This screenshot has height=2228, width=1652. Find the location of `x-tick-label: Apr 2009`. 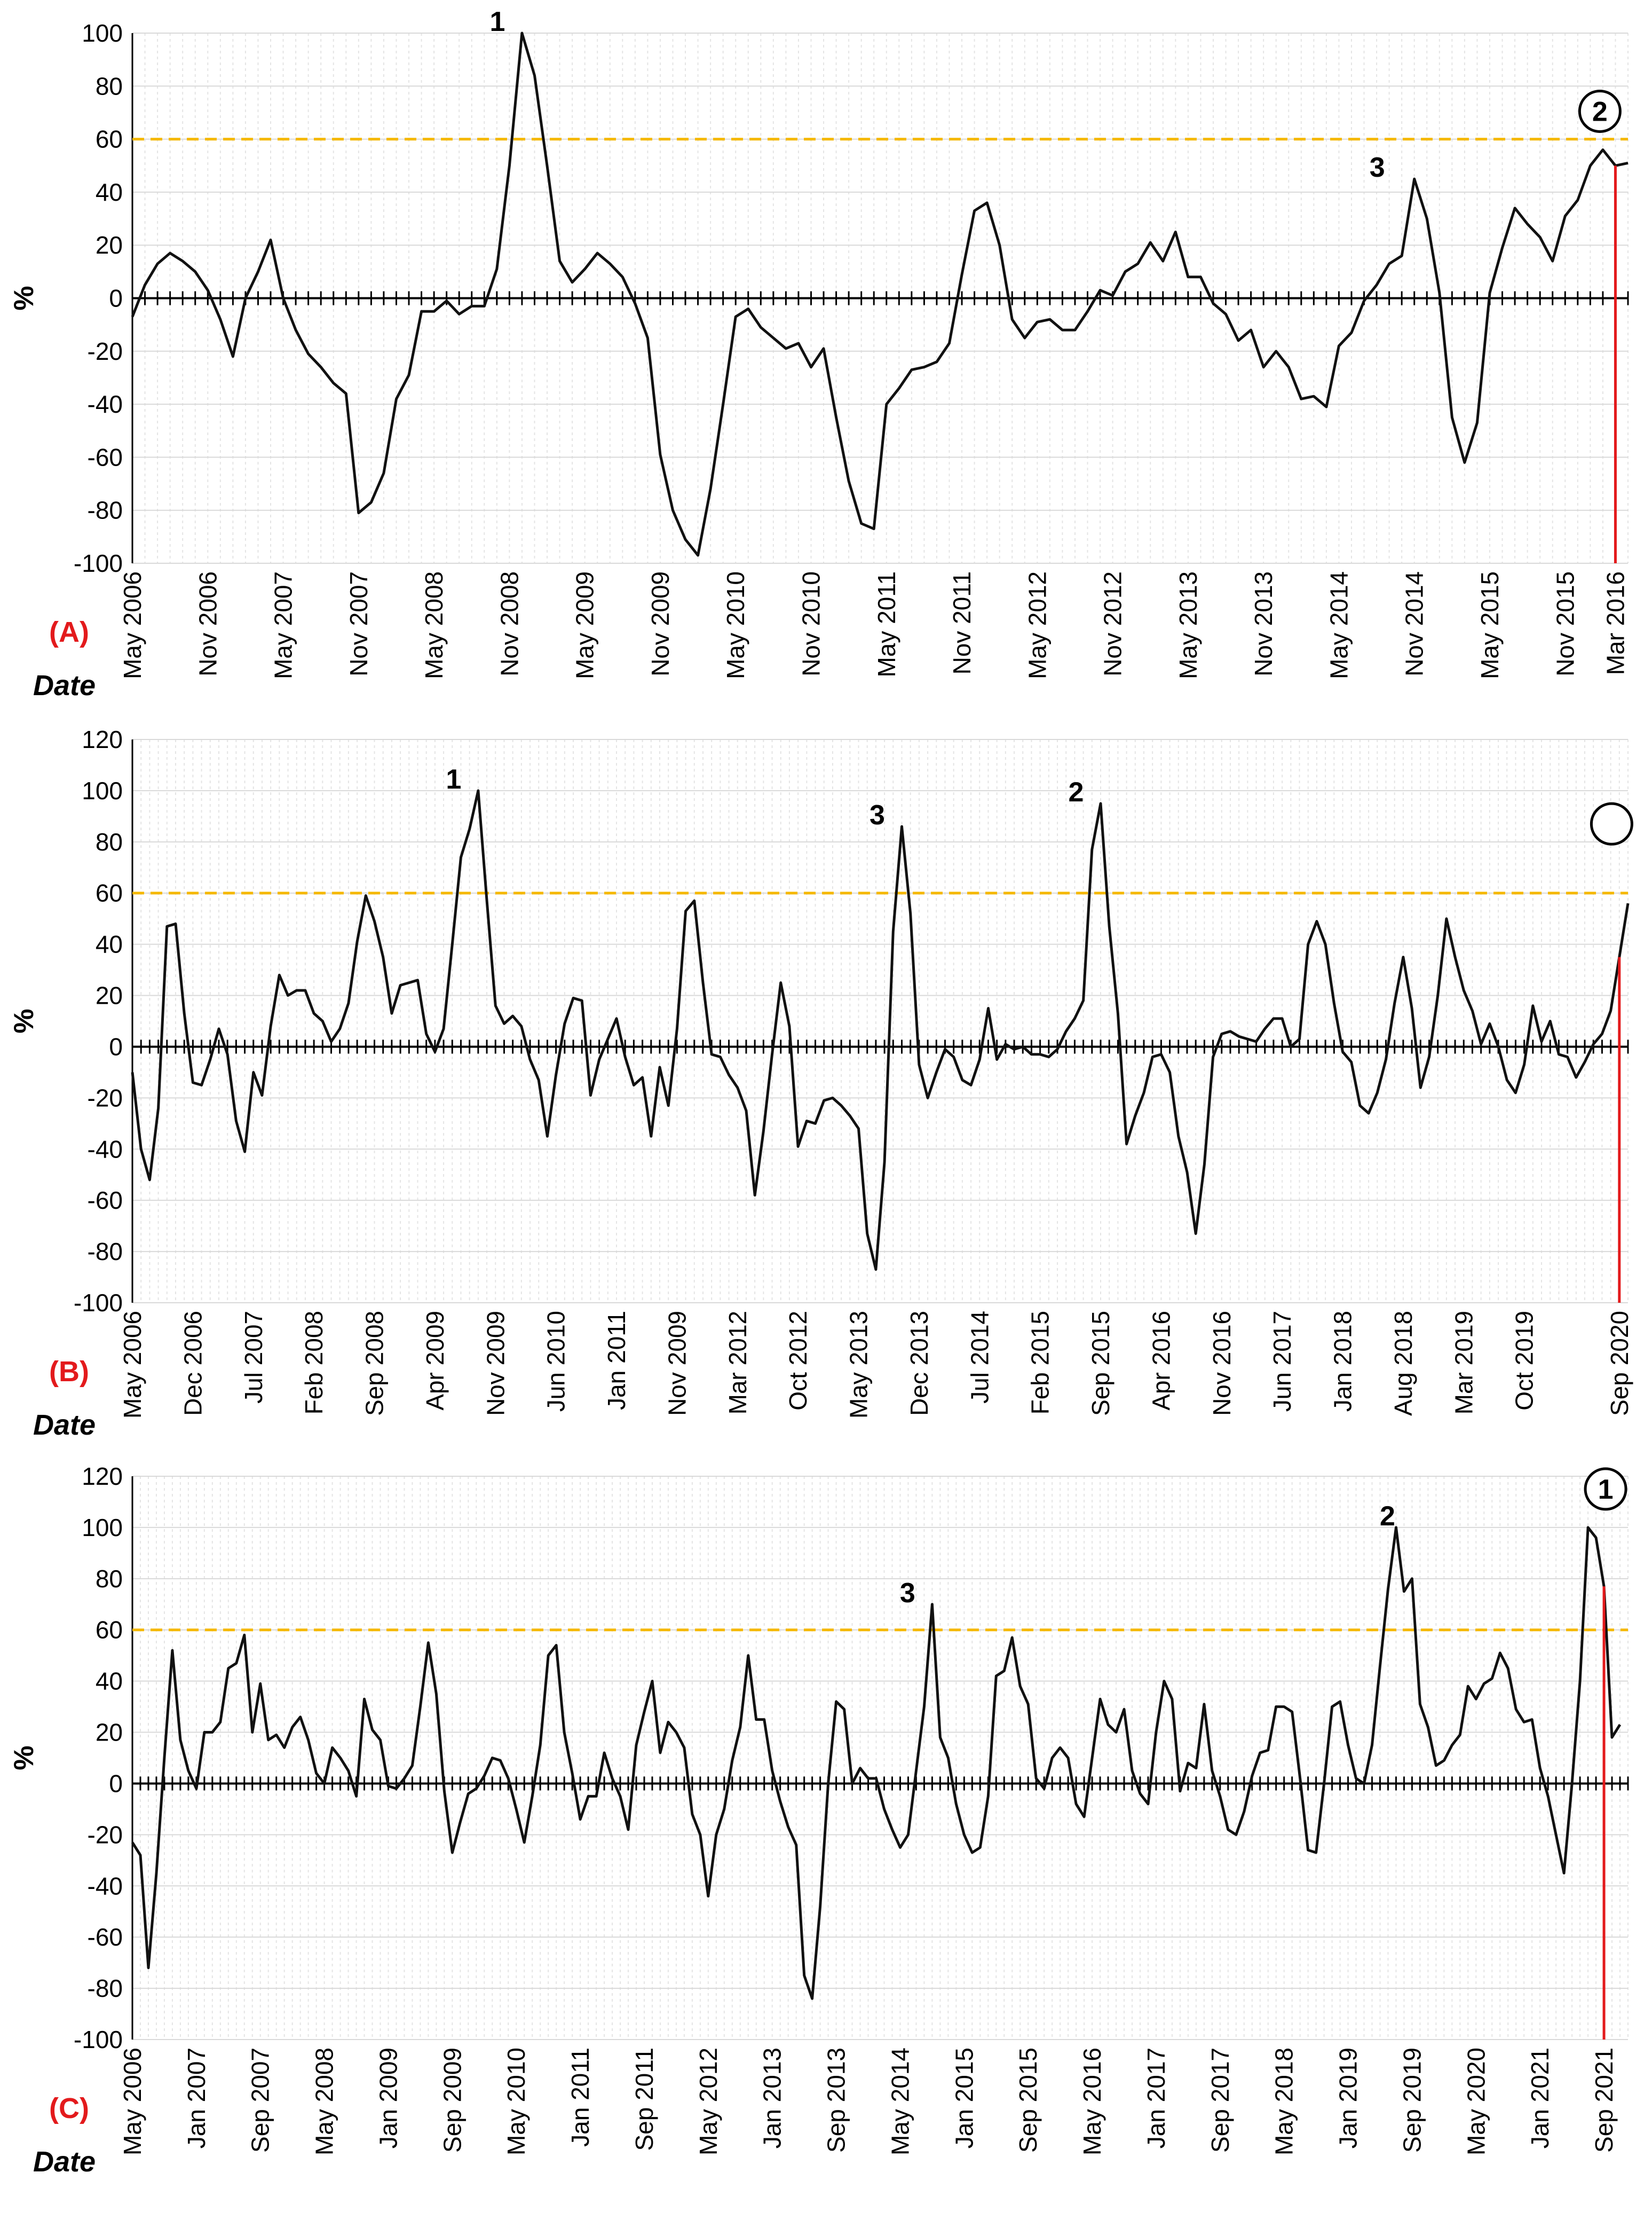

x-tick-label: Apr 2009 is located at coordinates (435, 1361).